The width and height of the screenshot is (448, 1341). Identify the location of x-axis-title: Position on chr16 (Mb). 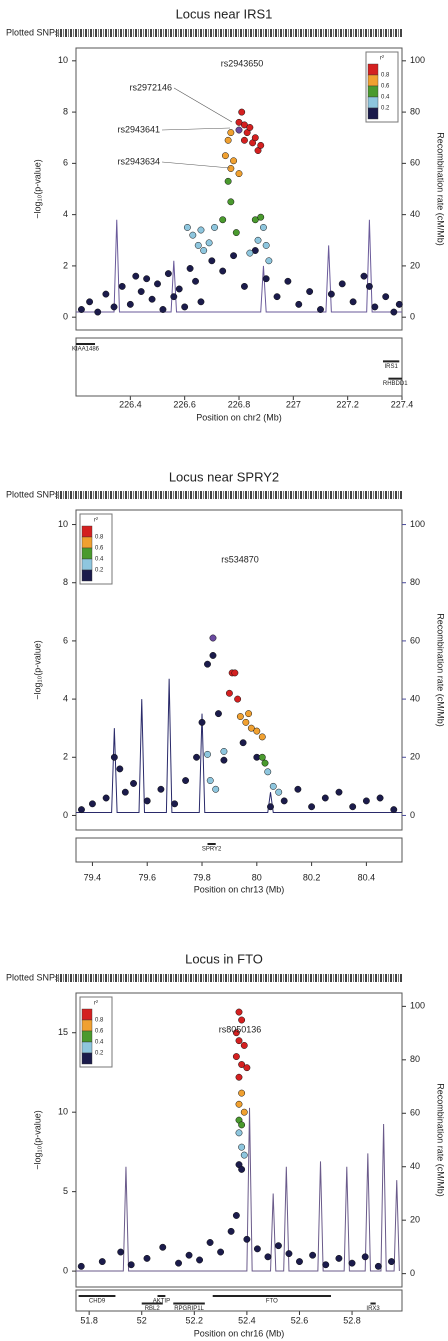
(239, 1333).